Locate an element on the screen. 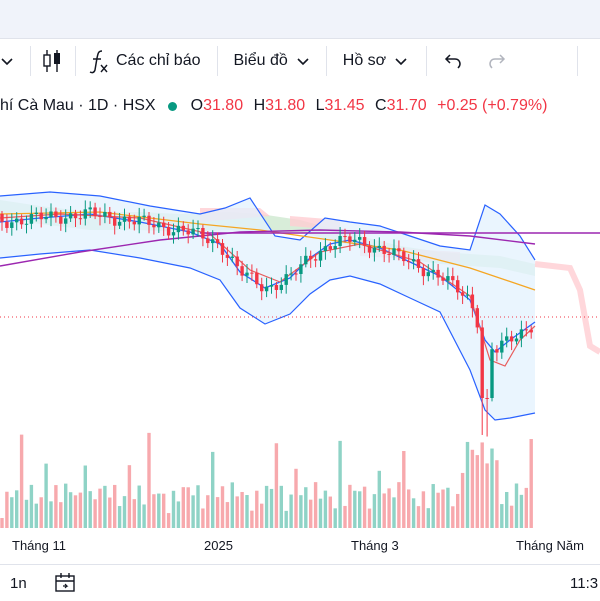 This screenshot has height=601, width=600. high-value: 31.80 is located at coordinates (285, 105).